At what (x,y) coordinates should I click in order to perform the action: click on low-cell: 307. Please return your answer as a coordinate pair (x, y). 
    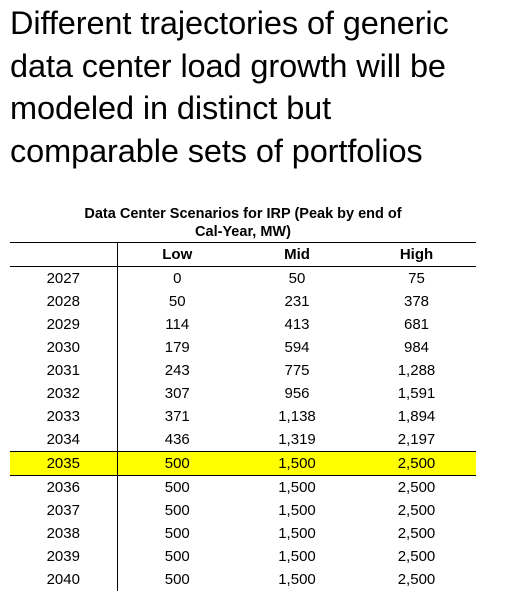
    Looking at the image, I should click on (176, 393).